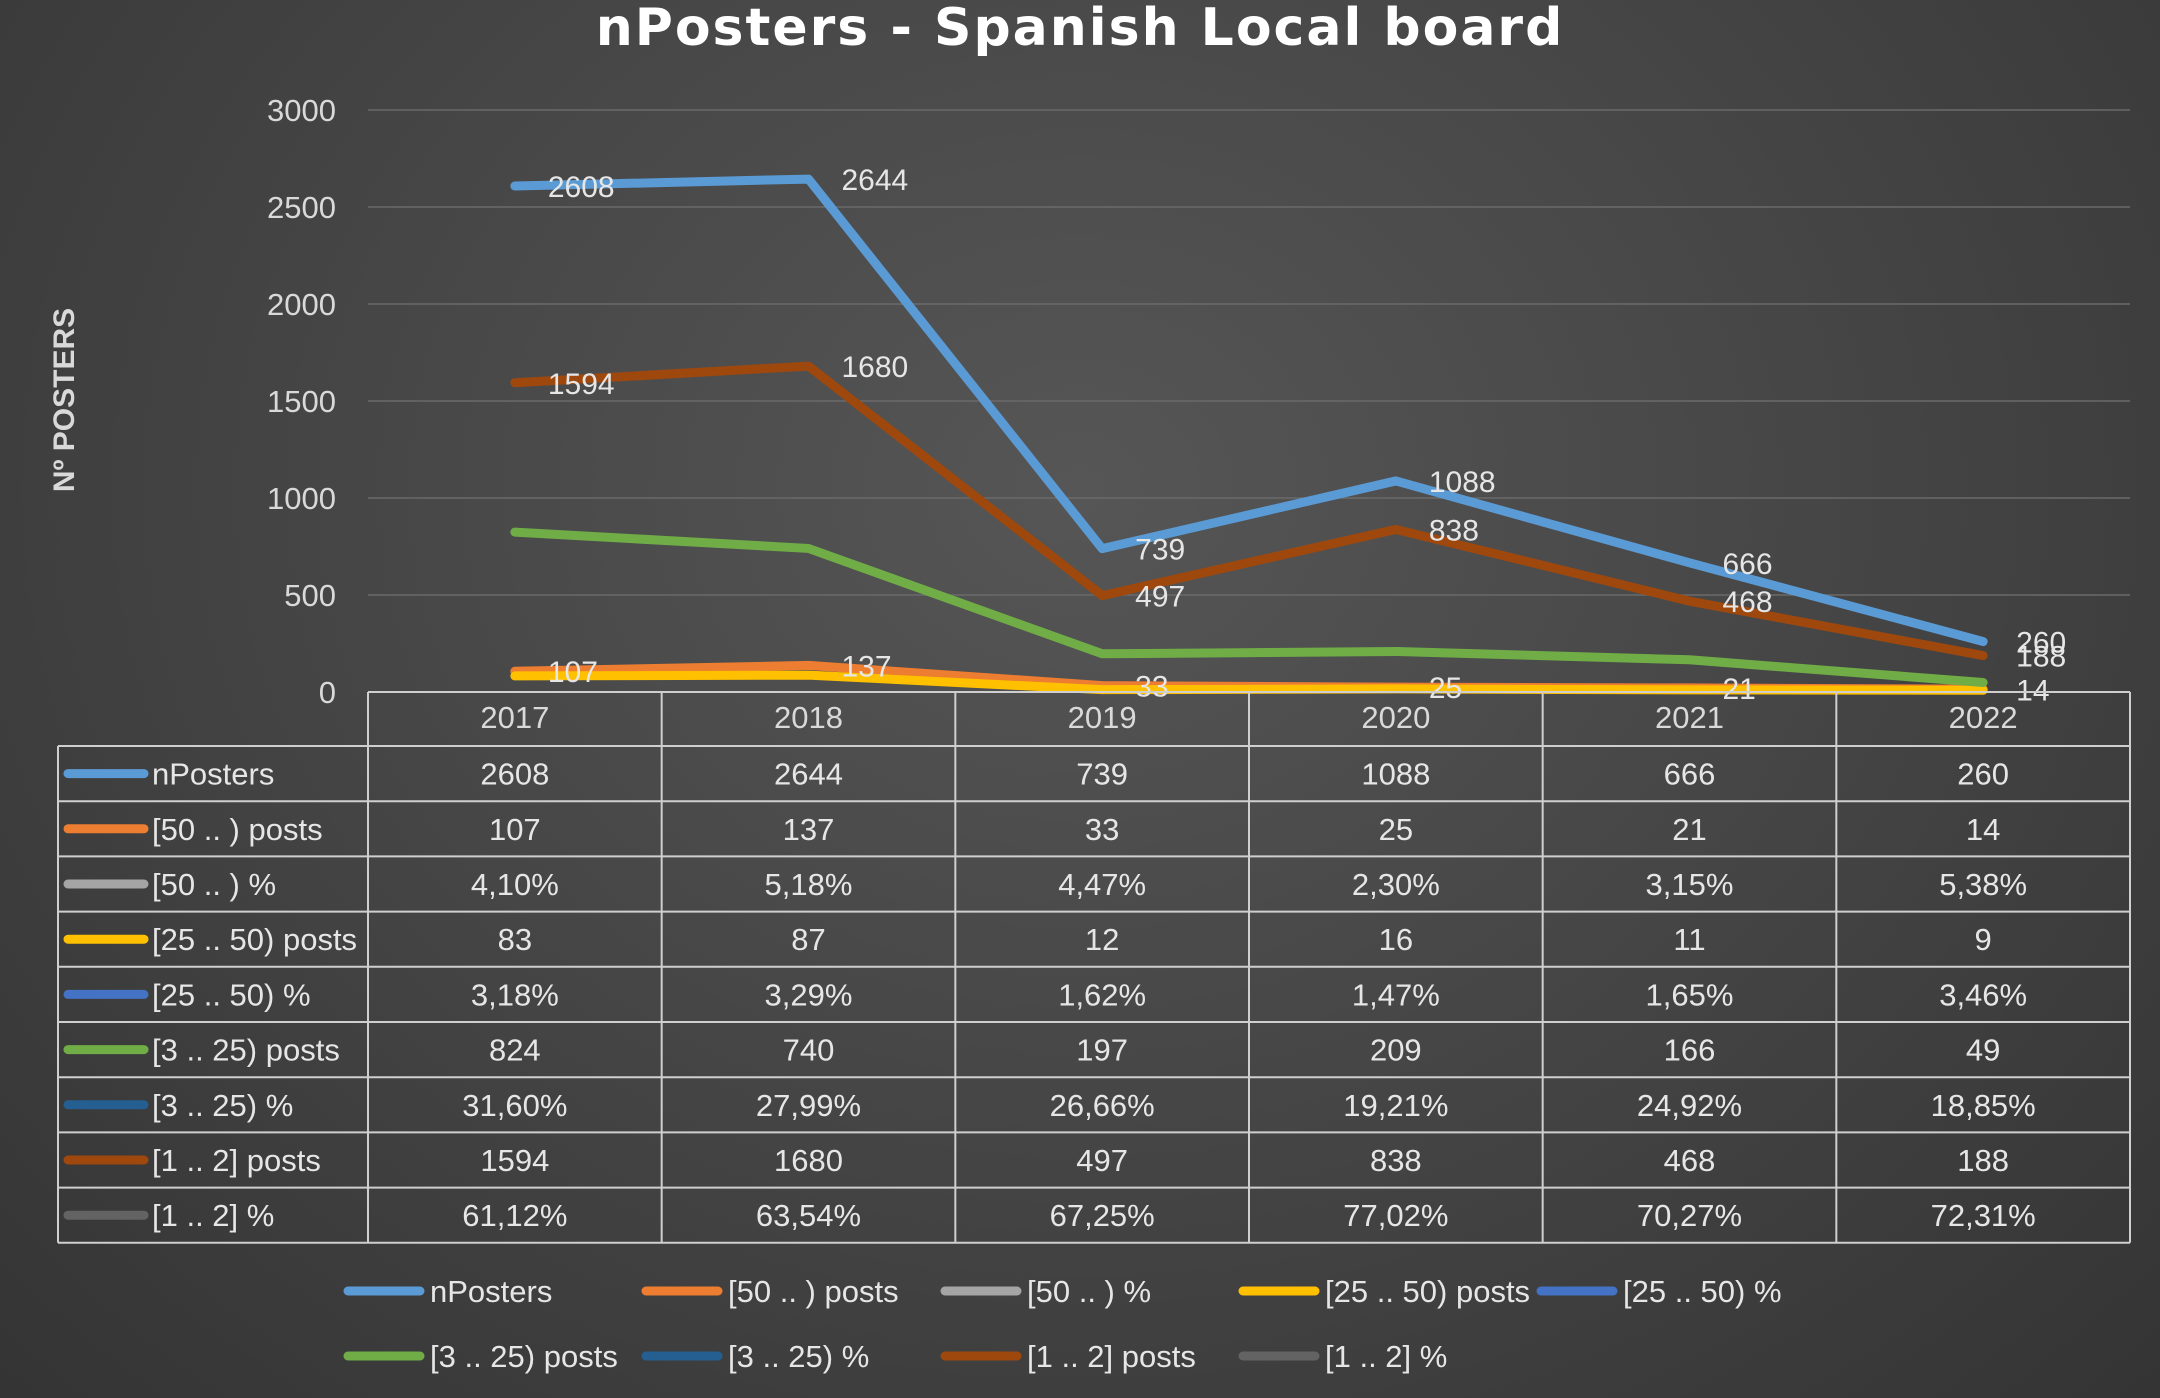 This screenshot has height=1398, width=2160. I want to click on table-cell: 12, so click(1102, 939).